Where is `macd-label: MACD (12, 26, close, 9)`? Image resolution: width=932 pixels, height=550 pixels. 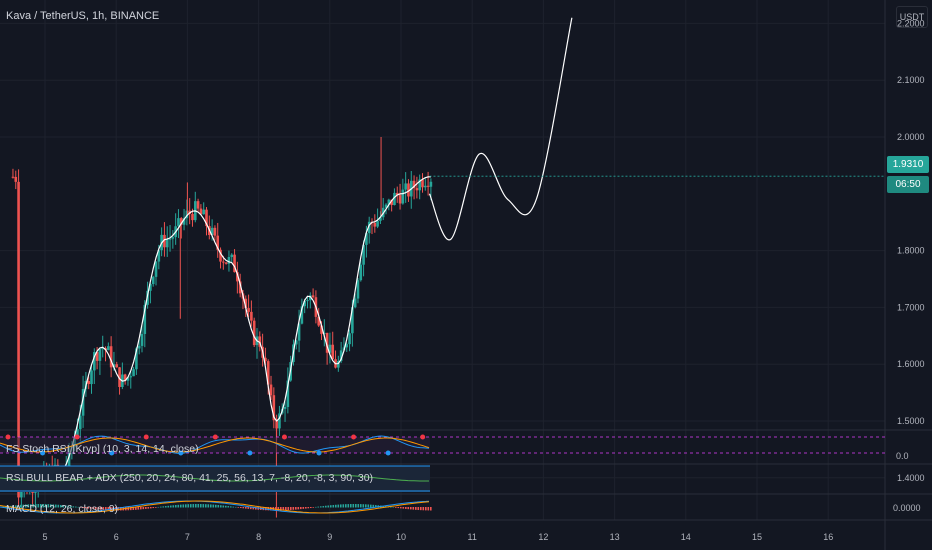 macd-label: MACD (12, 26, close, 9) is located at coordinates (62, 509).